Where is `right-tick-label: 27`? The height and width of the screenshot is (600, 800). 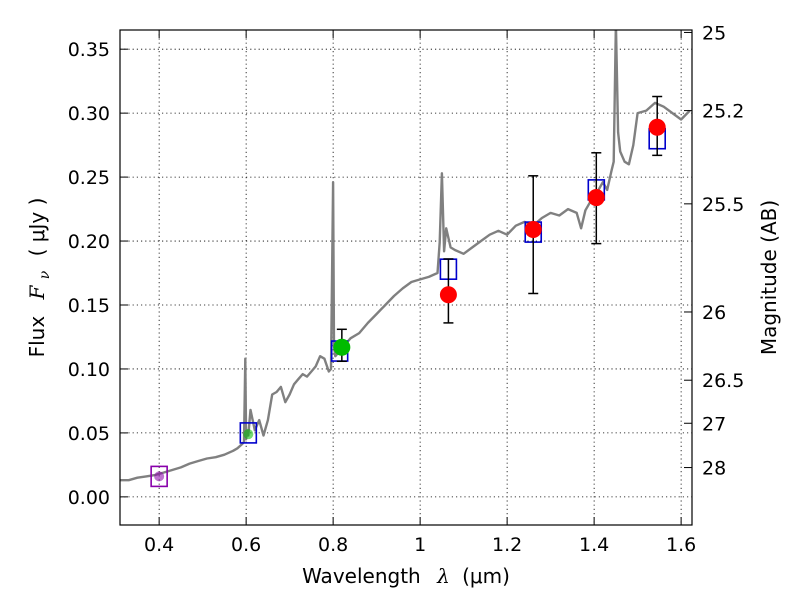 right-tick-label: 27 is located at coordinates (714, 424).